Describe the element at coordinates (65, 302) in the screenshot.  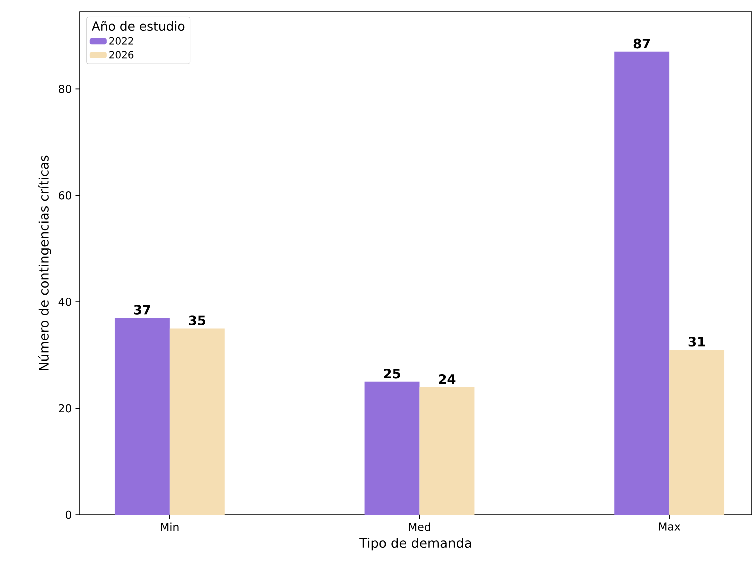
I see `y-tick-label: 40` at that location.